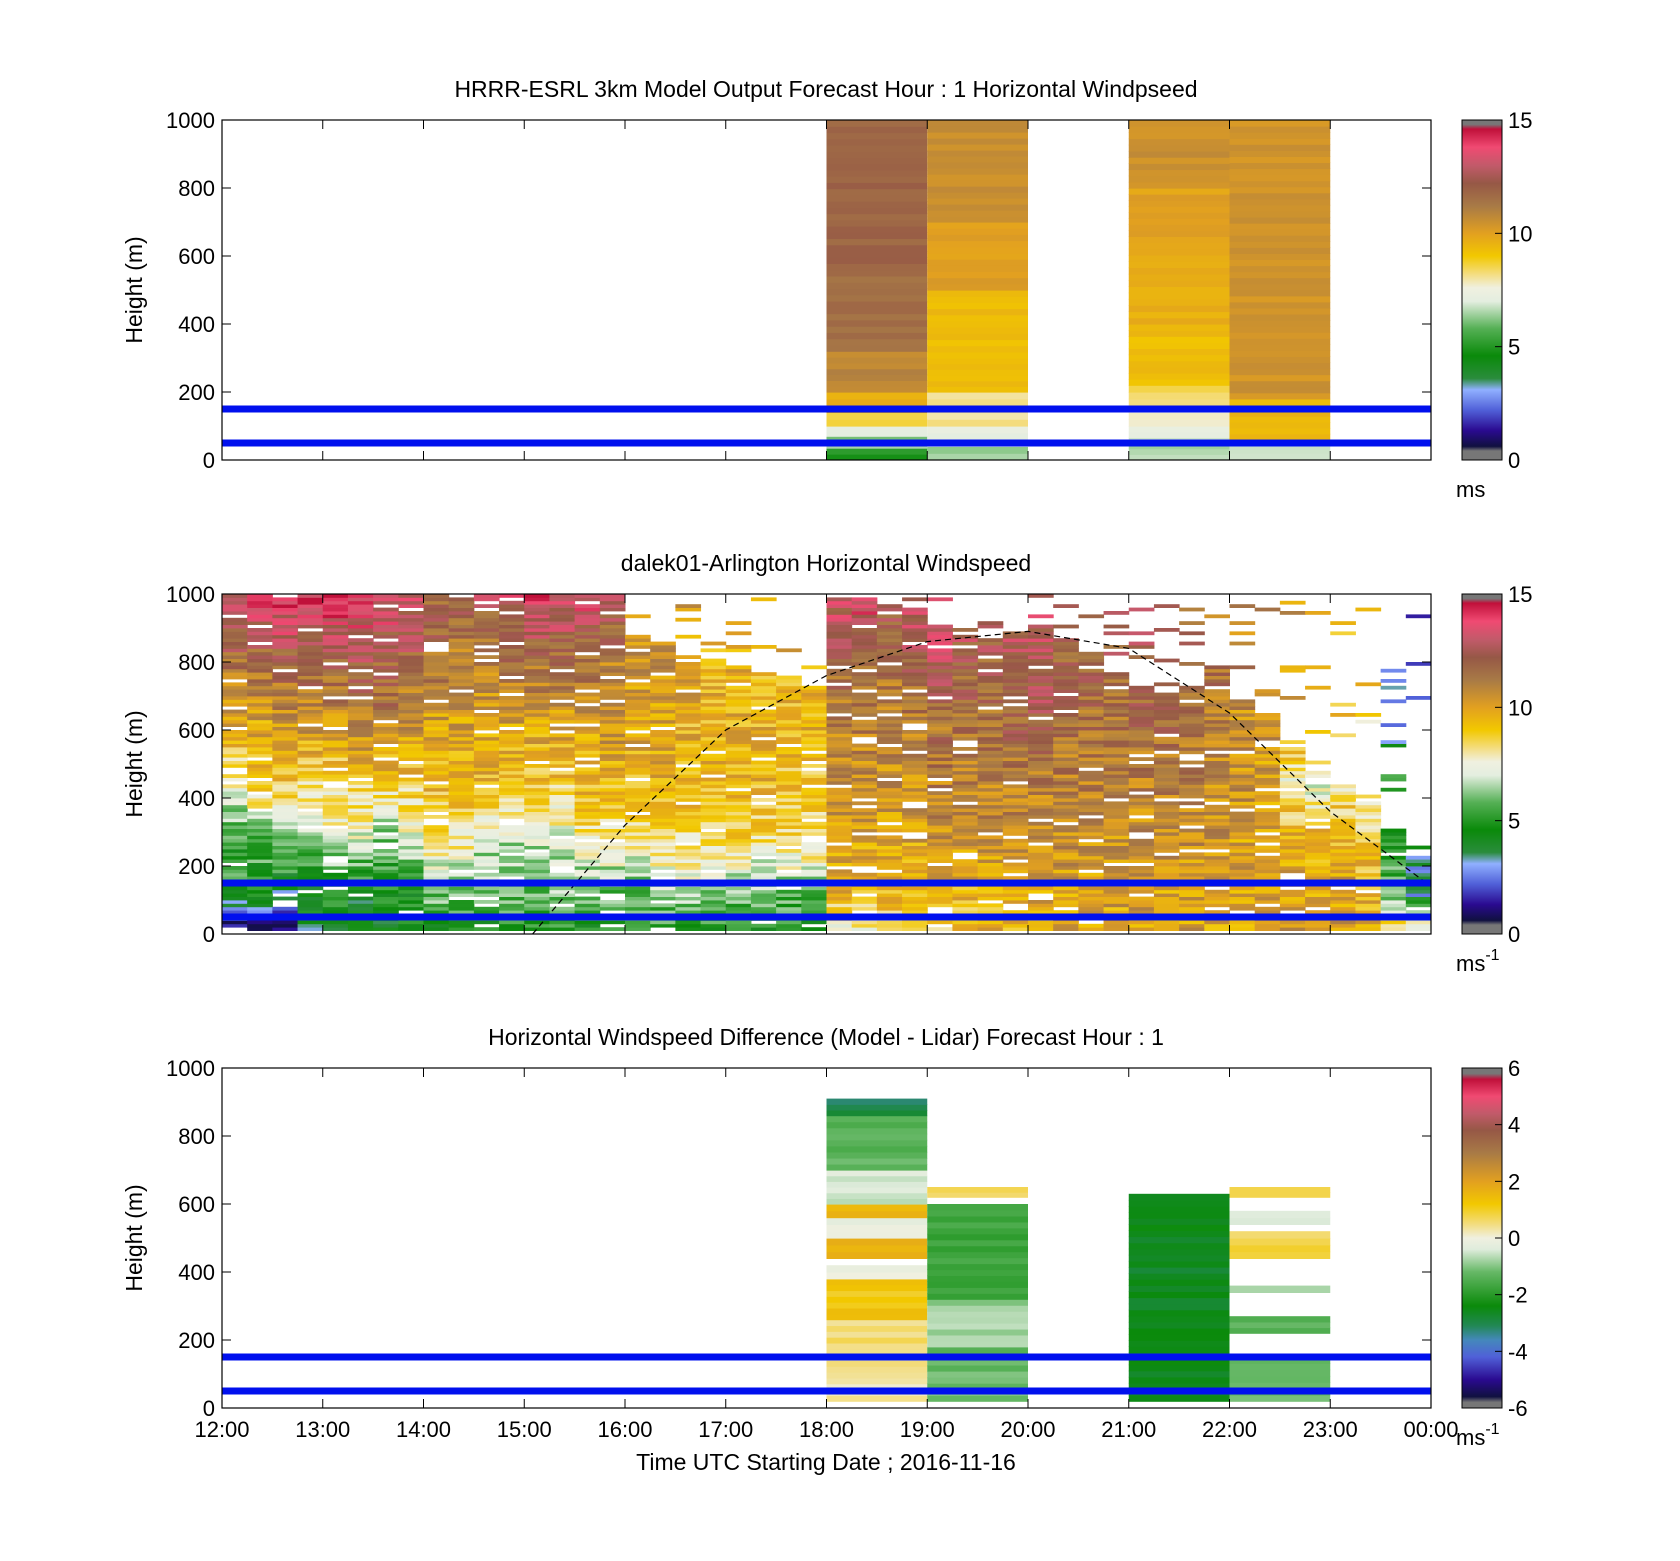 The width and height of the screenshot is (1680, 1561). Describe the element at coordinates (1478, 1435) in the screenshot. I see `colorbar-unit-label: ms-1` at that location.